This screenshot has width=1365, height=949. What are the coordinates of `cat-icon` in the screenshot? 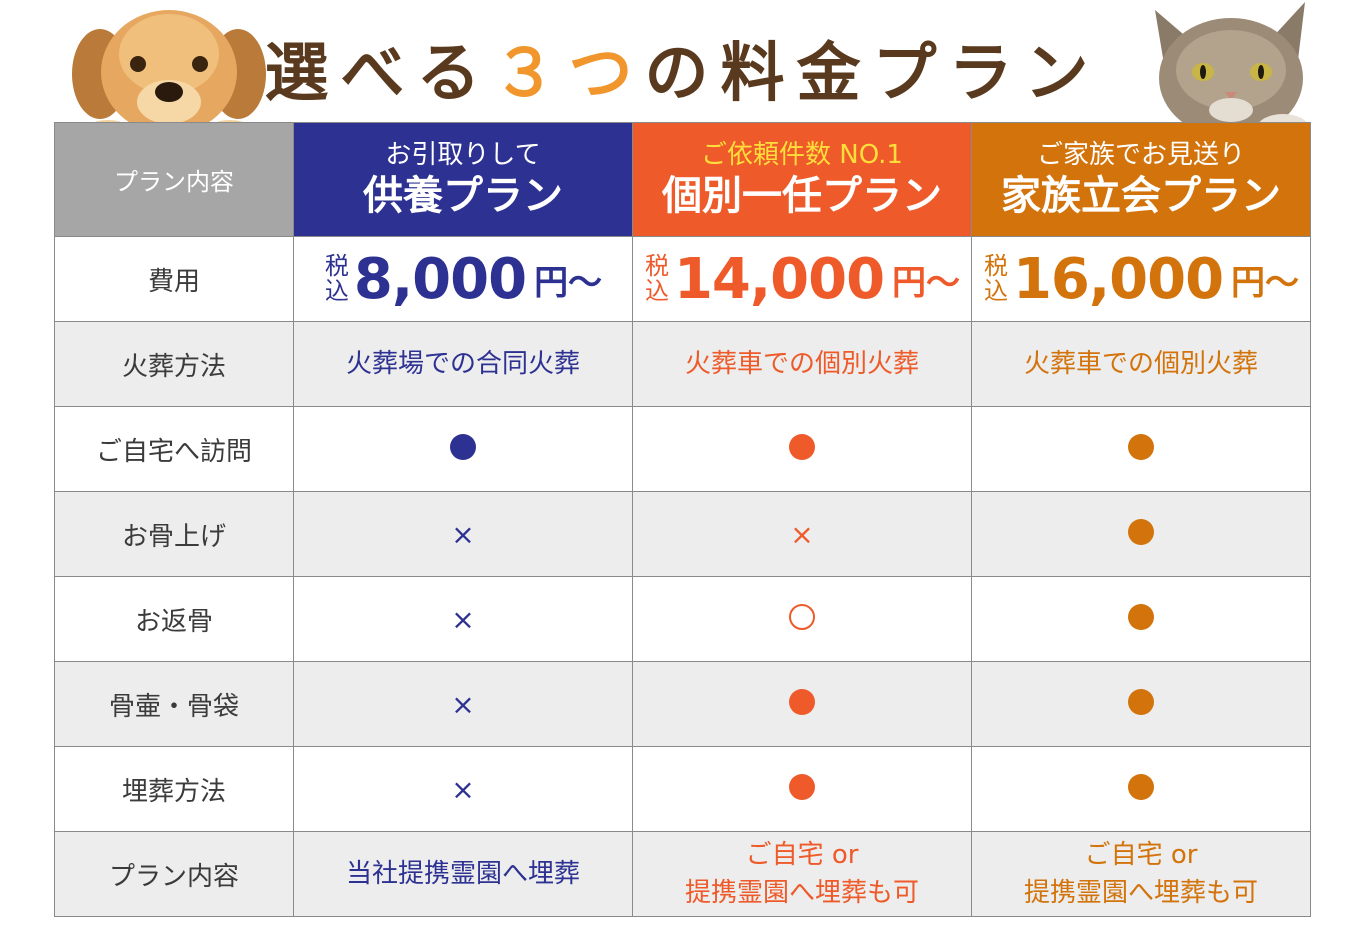 It's located at (1232, 72).